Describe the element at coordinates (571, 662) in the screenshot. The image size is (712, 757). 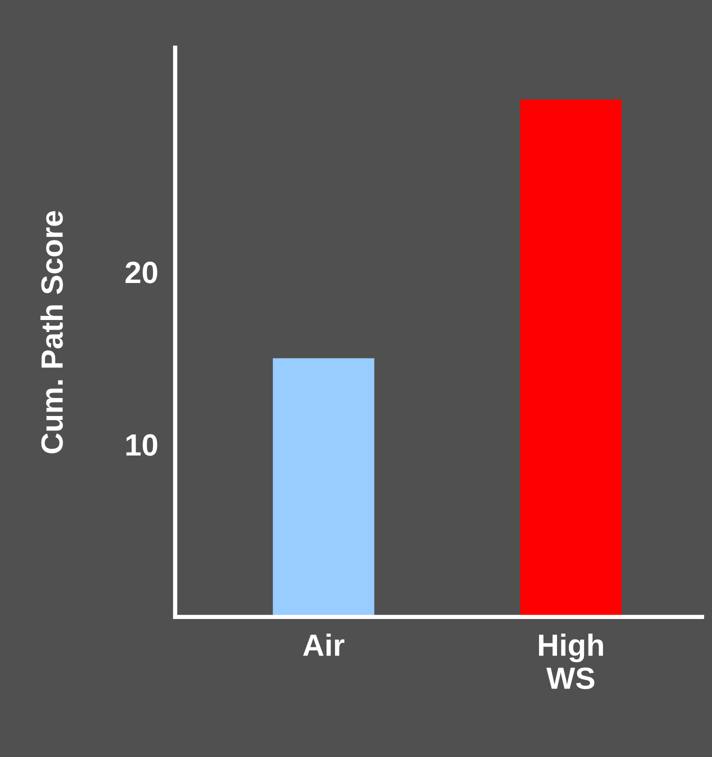
I see `x-tick-label: High WS` at that location.